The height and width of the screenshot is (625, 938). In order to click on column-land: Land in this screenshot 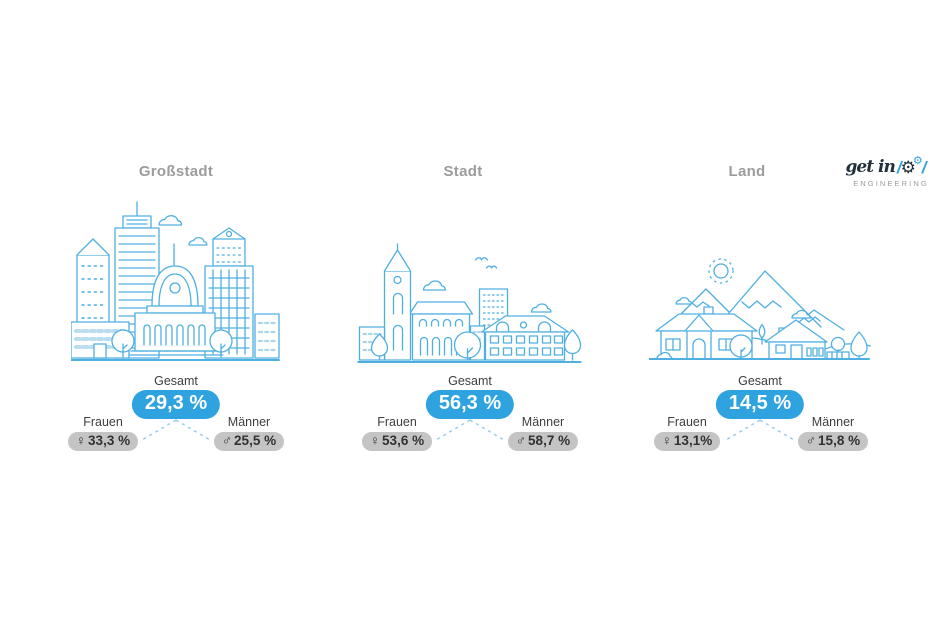, I will do `click(760, 313)`.